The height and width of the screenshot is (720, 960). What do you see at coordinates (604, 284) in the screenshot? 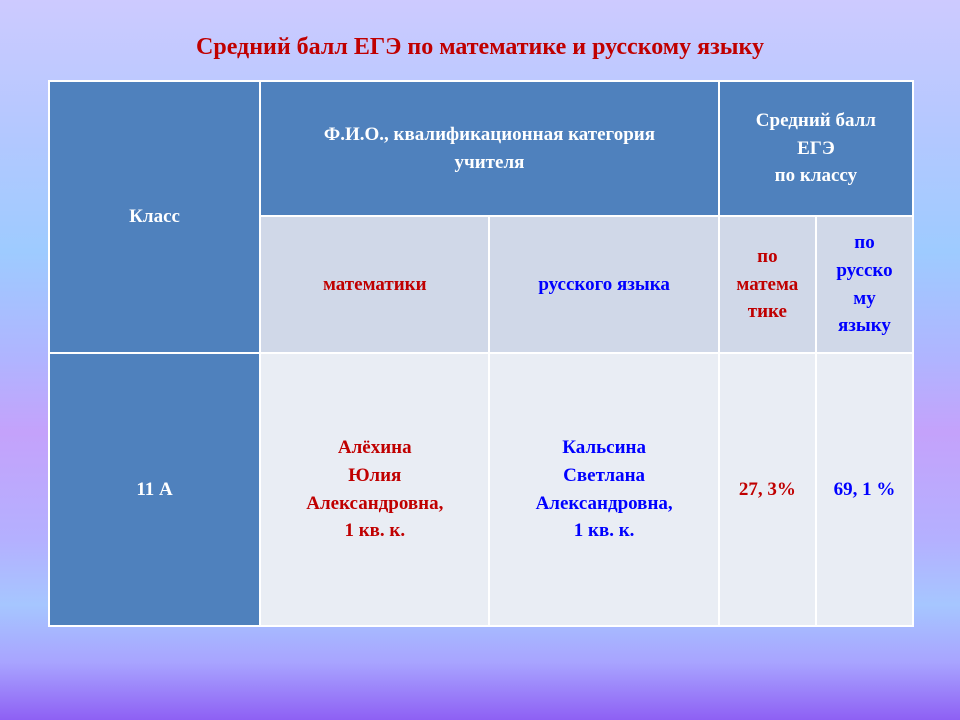
I see `subheader-russian-teacher: русского языка` at bounding box center [604, 284].